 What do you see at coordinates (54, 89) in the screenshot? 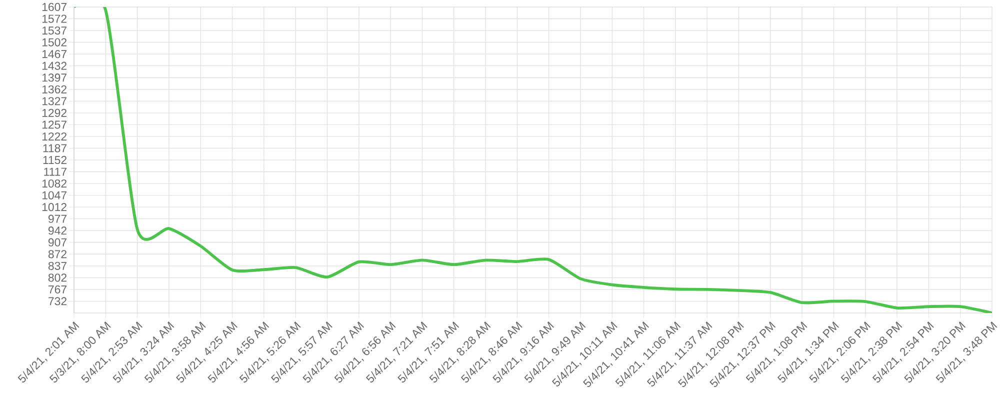
I see `y-tick-label: 1362` at bounding box center [54, 89].